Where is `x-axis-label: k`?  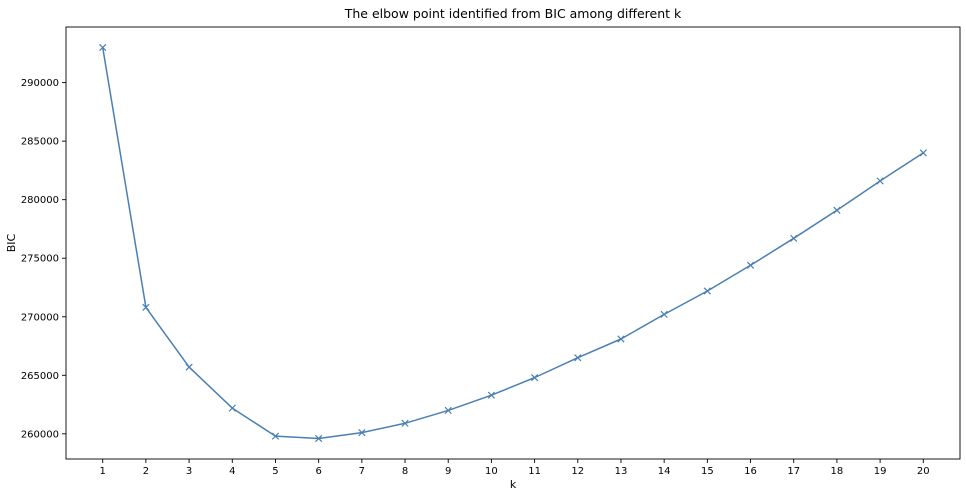
x-axis-label: k is located at coordinates (513, 484).